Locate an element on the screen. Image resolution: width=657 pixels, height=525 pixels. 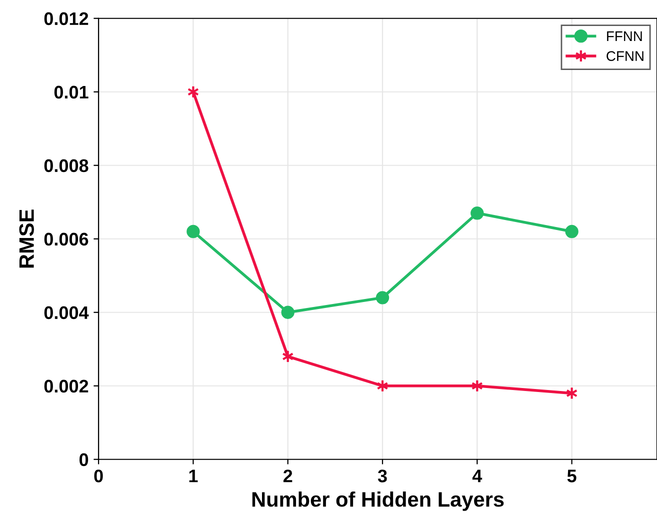
legend-label: CFNN is located at coordinates (625, 56).